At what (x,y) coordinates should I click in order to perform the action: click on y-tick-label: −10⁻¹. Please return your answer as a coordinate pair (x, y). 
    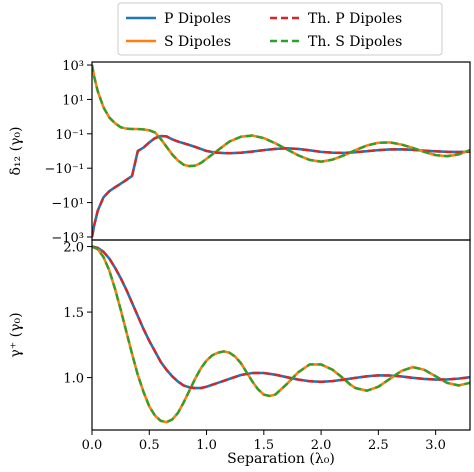
    Looking at the image, I should click on (64, 169).